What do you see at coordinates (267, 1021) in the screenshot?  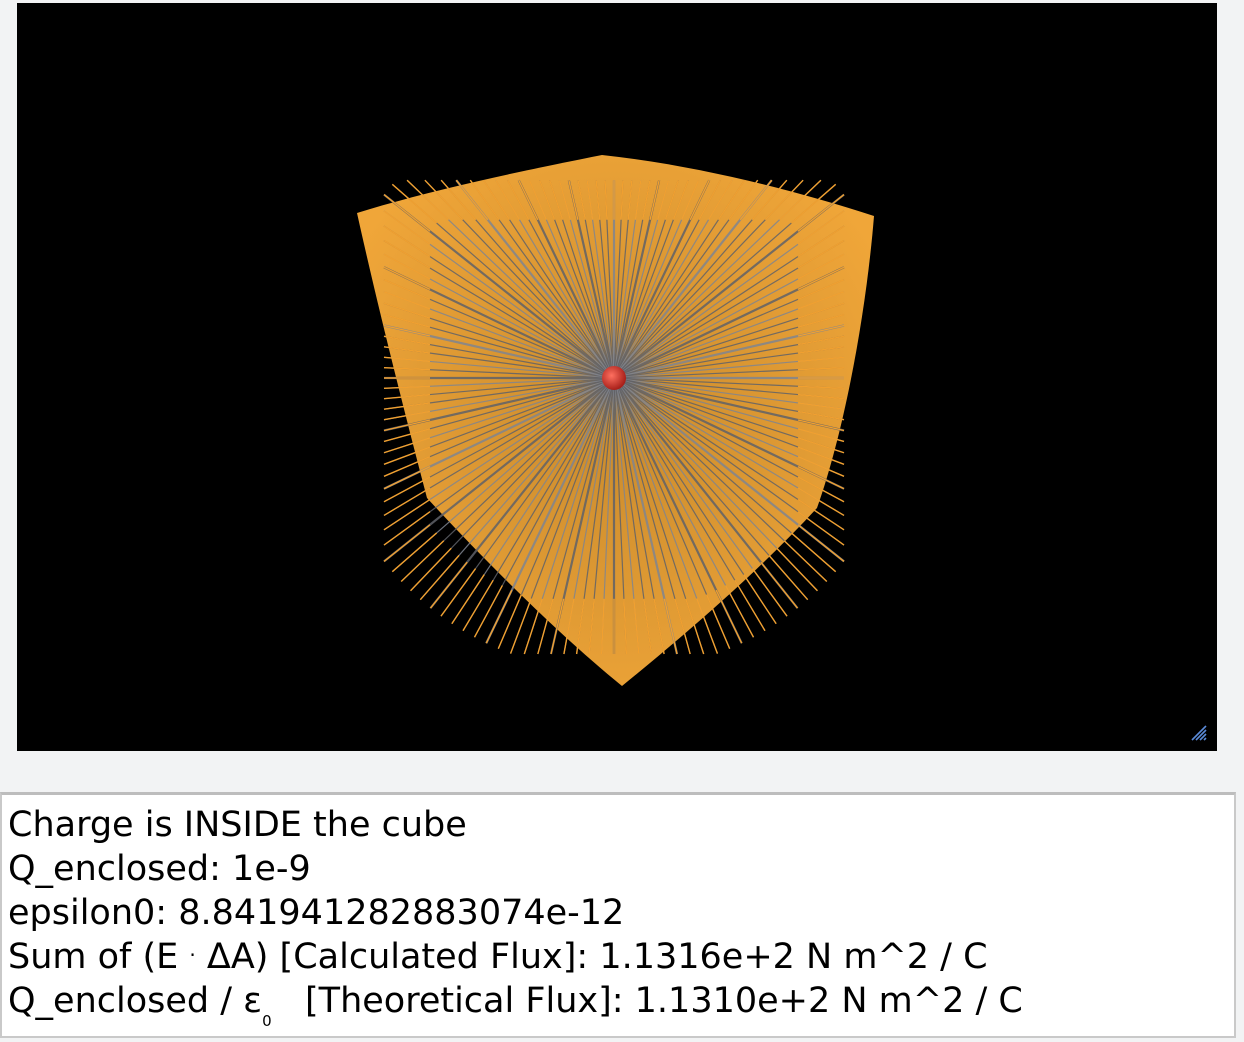 I see `epsilon-subscript: 0` at bounding box center [267, 1021].